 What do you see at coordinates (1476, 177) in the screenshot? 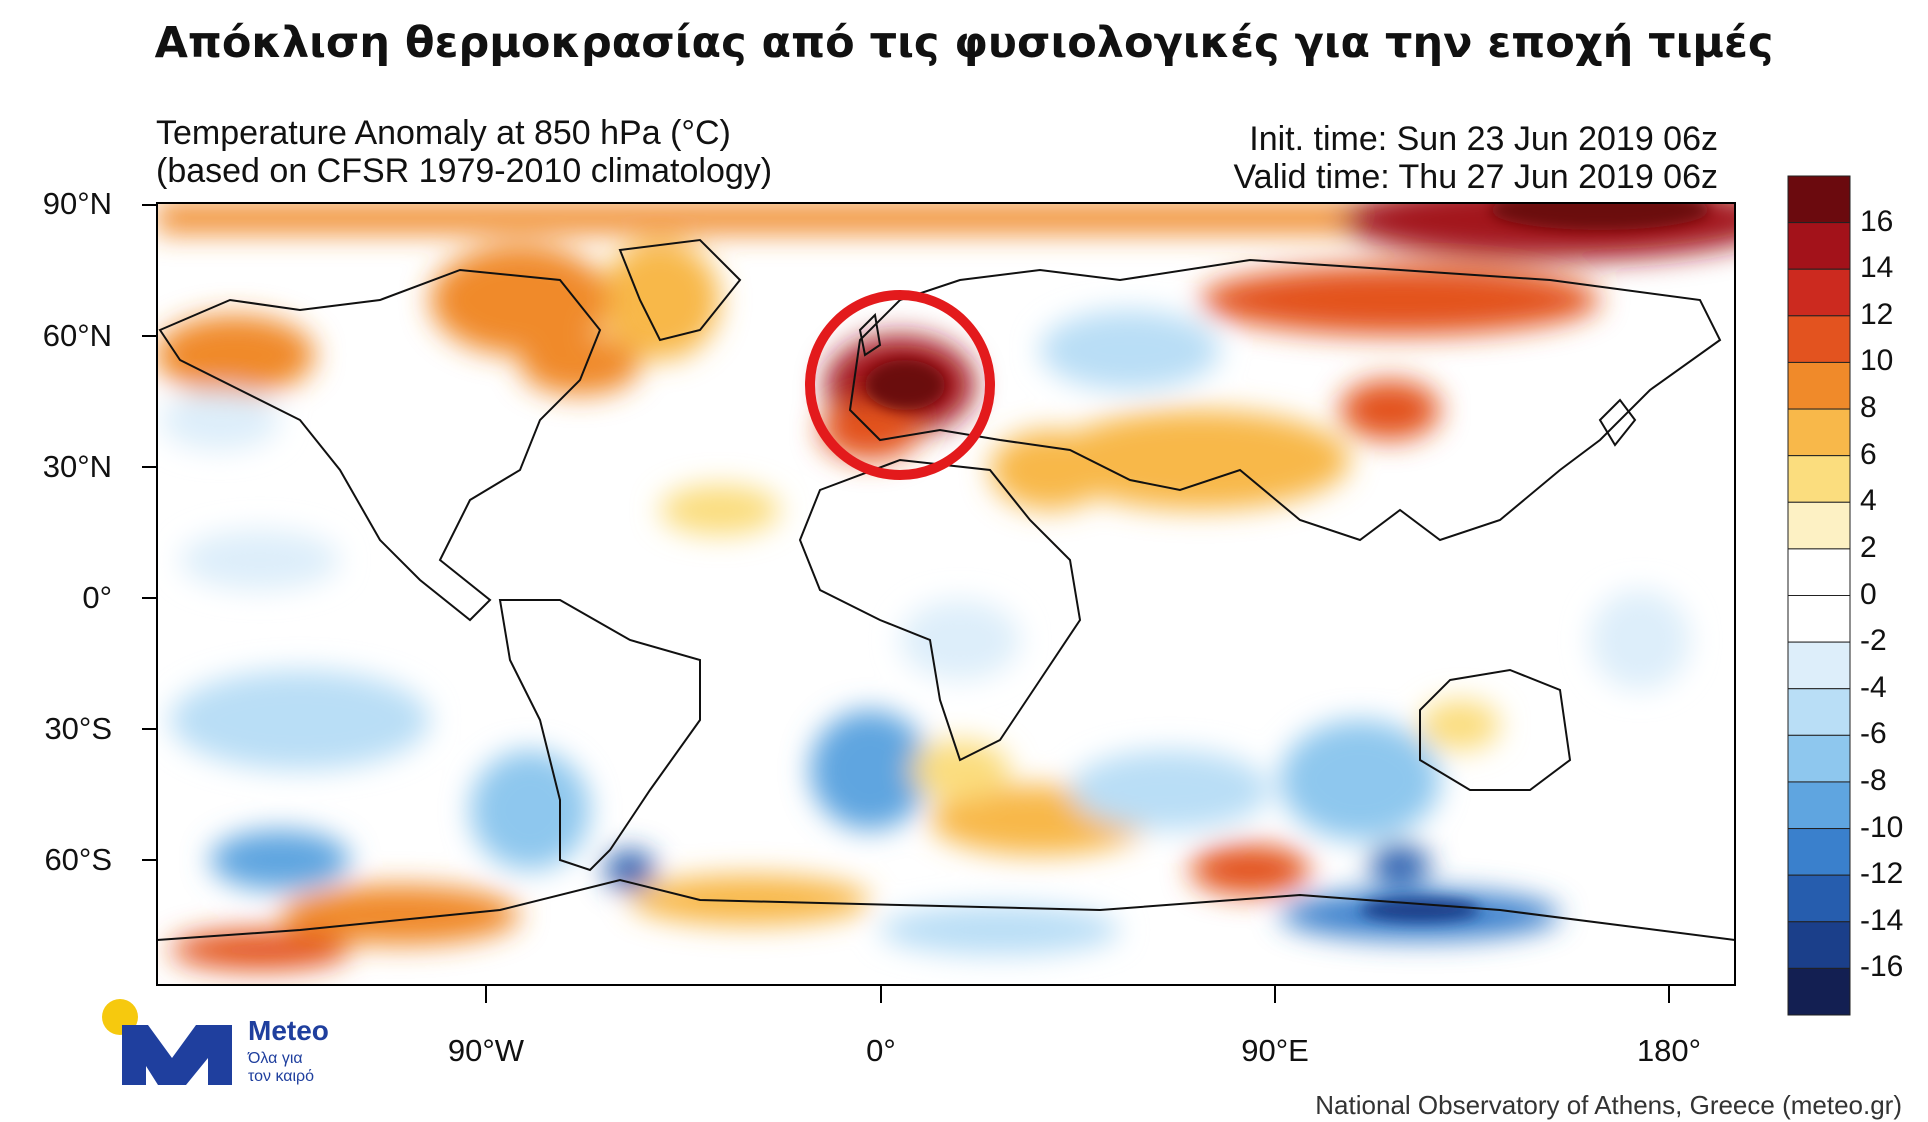
I see `valid-time: Valid time: Thu 27 Jun 2019 06z` at bounding box center [1476, 177].